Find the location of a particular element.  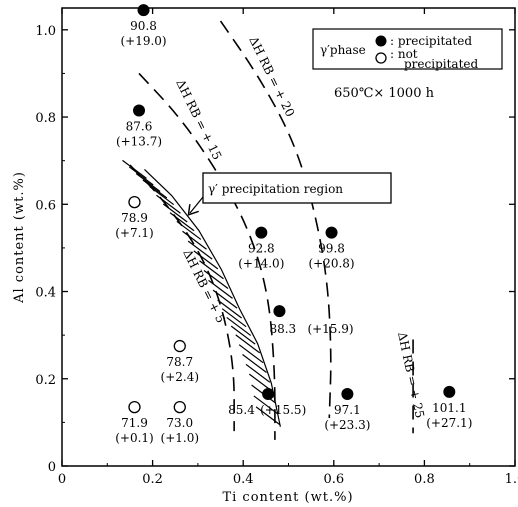

point-label-delta: (+23.3) is located at coordinates (347, 425).